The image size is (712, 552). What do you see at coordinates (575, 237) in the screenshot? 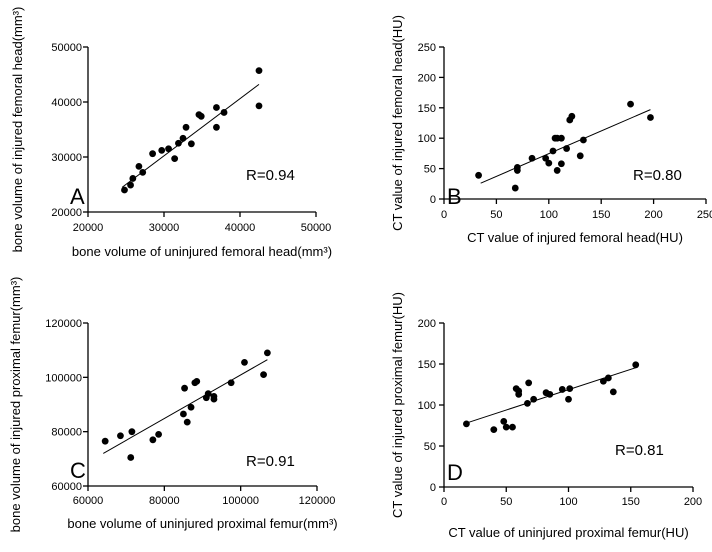
I see `x-axis-title: CT value of injured femoral head(HU)` at bounding box center [575, 237].